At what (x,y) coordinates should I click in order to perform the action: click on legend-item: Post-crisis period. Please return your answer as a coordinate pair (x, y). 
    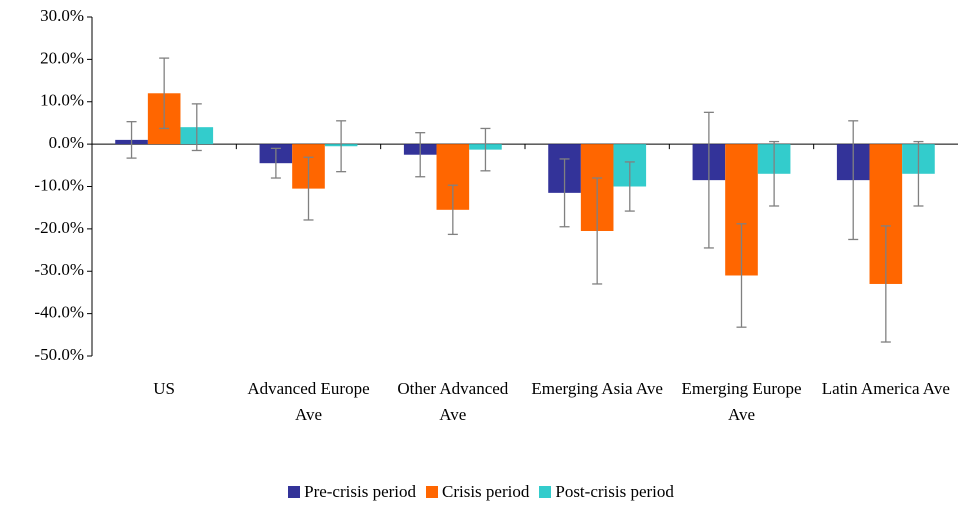
    Looking at the image, I should click on (606, 492).